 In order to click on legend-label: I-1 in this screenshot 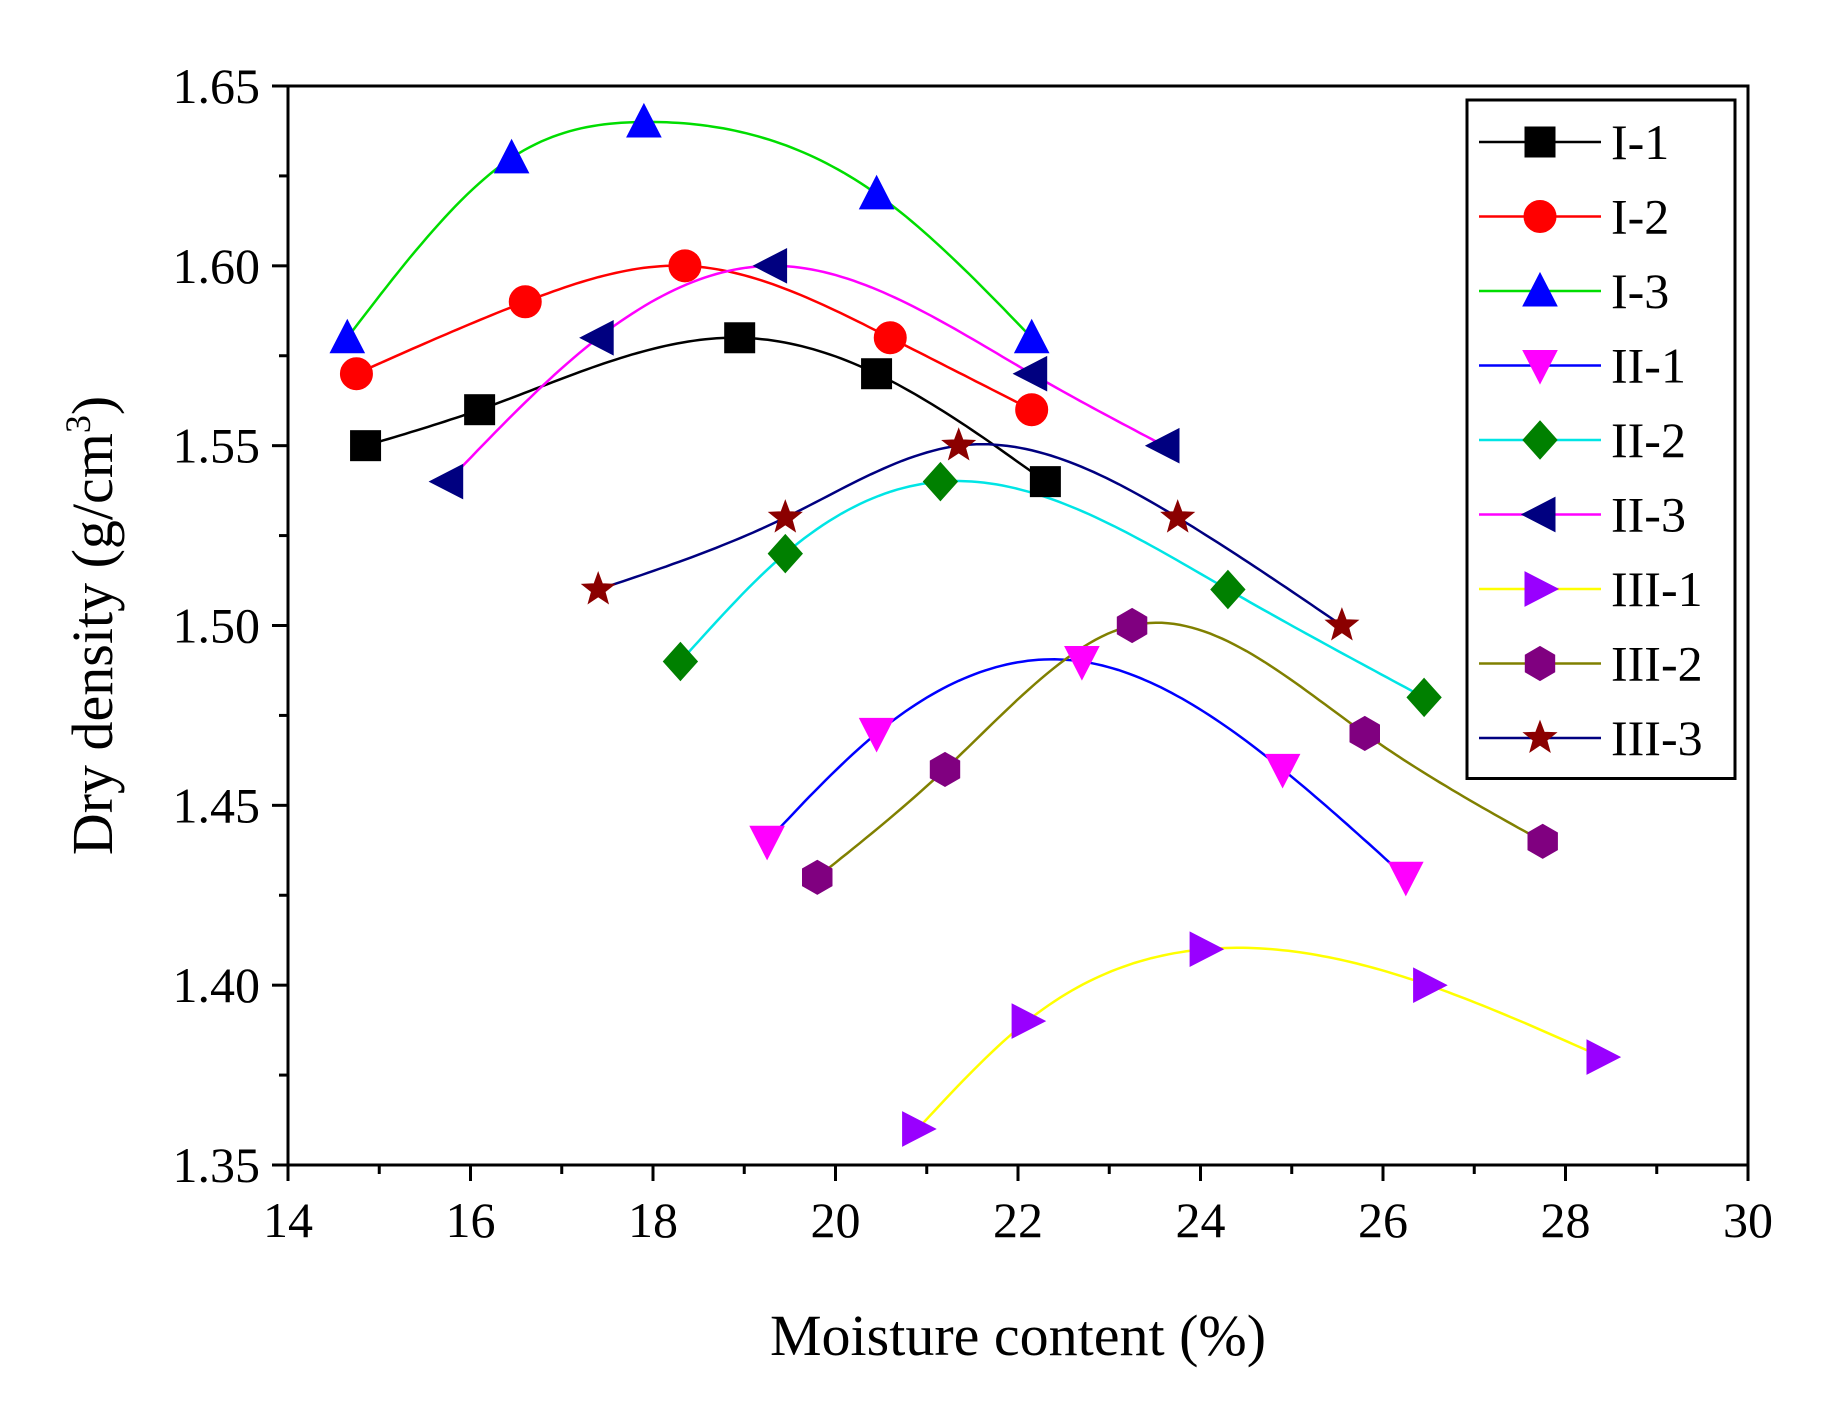, I will do `click(1640, 142)`.